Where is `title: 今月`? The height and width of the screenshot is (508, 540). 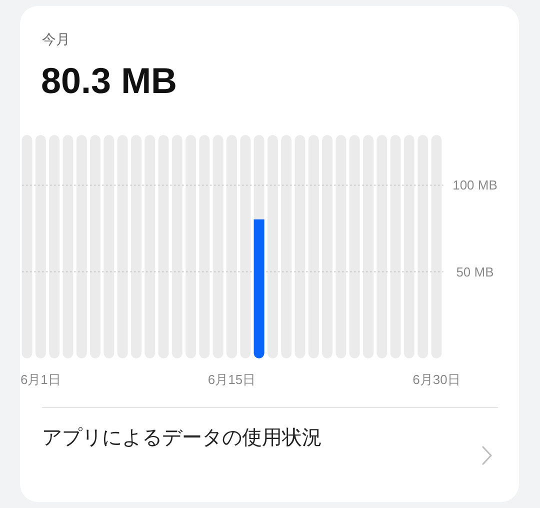
title: 今月 is located at coordinates (56, 39).